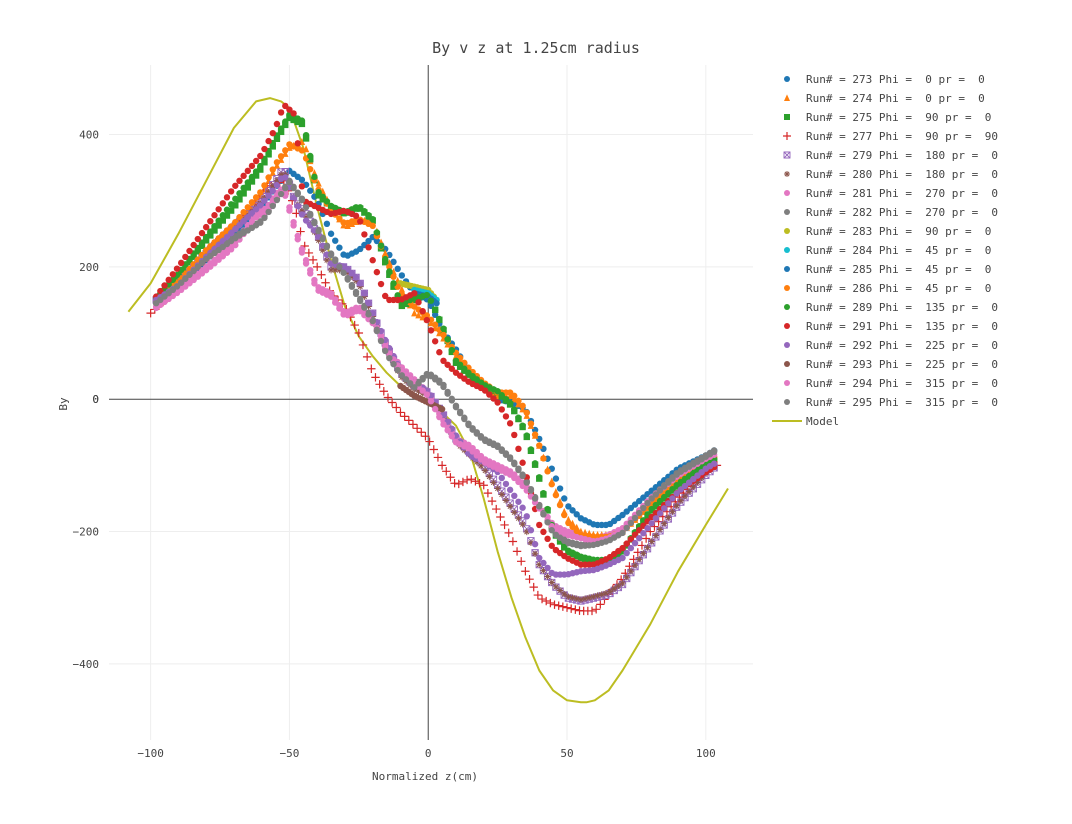 This screenshot has height=824, width=1072. I want to click on legend-item: Run# = 286 Phi = 45 pr = 0, so click(887, 288).